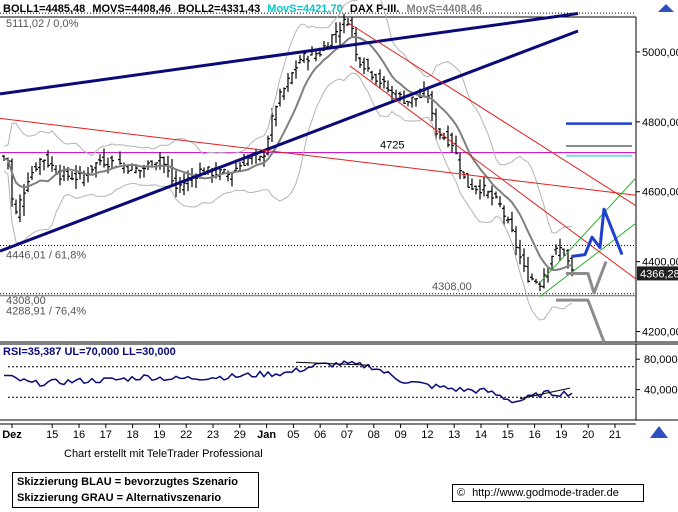 The image size is (678, 512). What do you see at coordinates (444, 9) in the screenshot?
I see `header-movs-gray: MovS=4408,46` at bounding box center [444, 9].